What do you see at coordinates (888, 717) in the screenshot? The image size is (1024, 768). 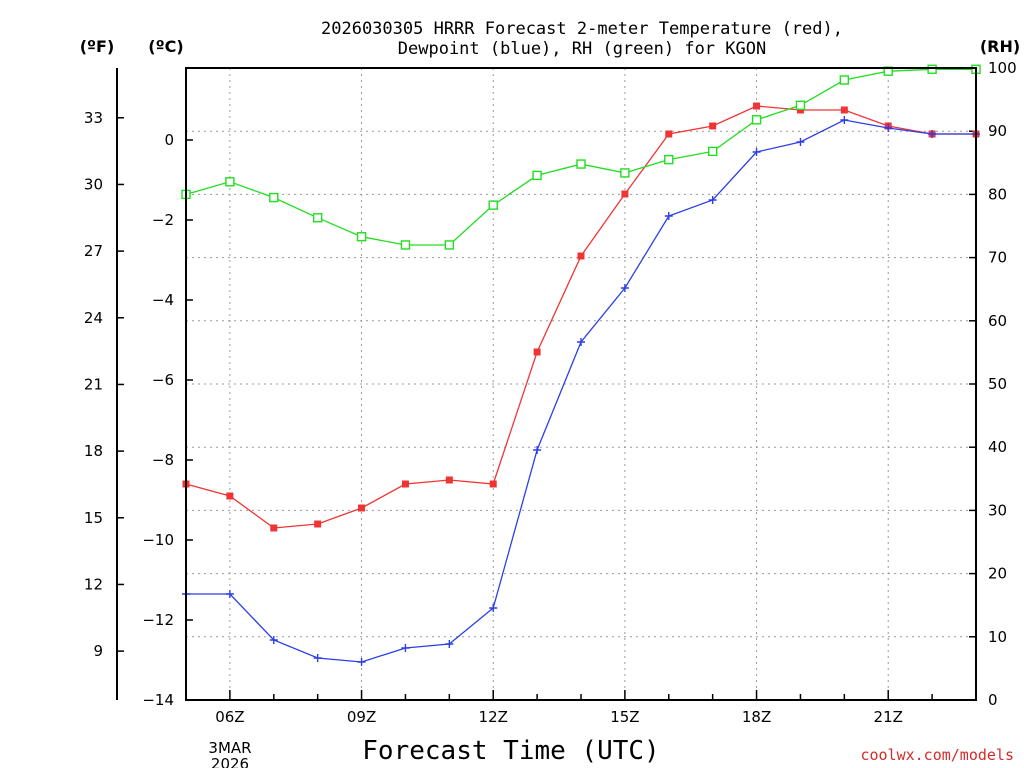 I see `time-tick-label: 21Z` at bounding box center [888, 717].